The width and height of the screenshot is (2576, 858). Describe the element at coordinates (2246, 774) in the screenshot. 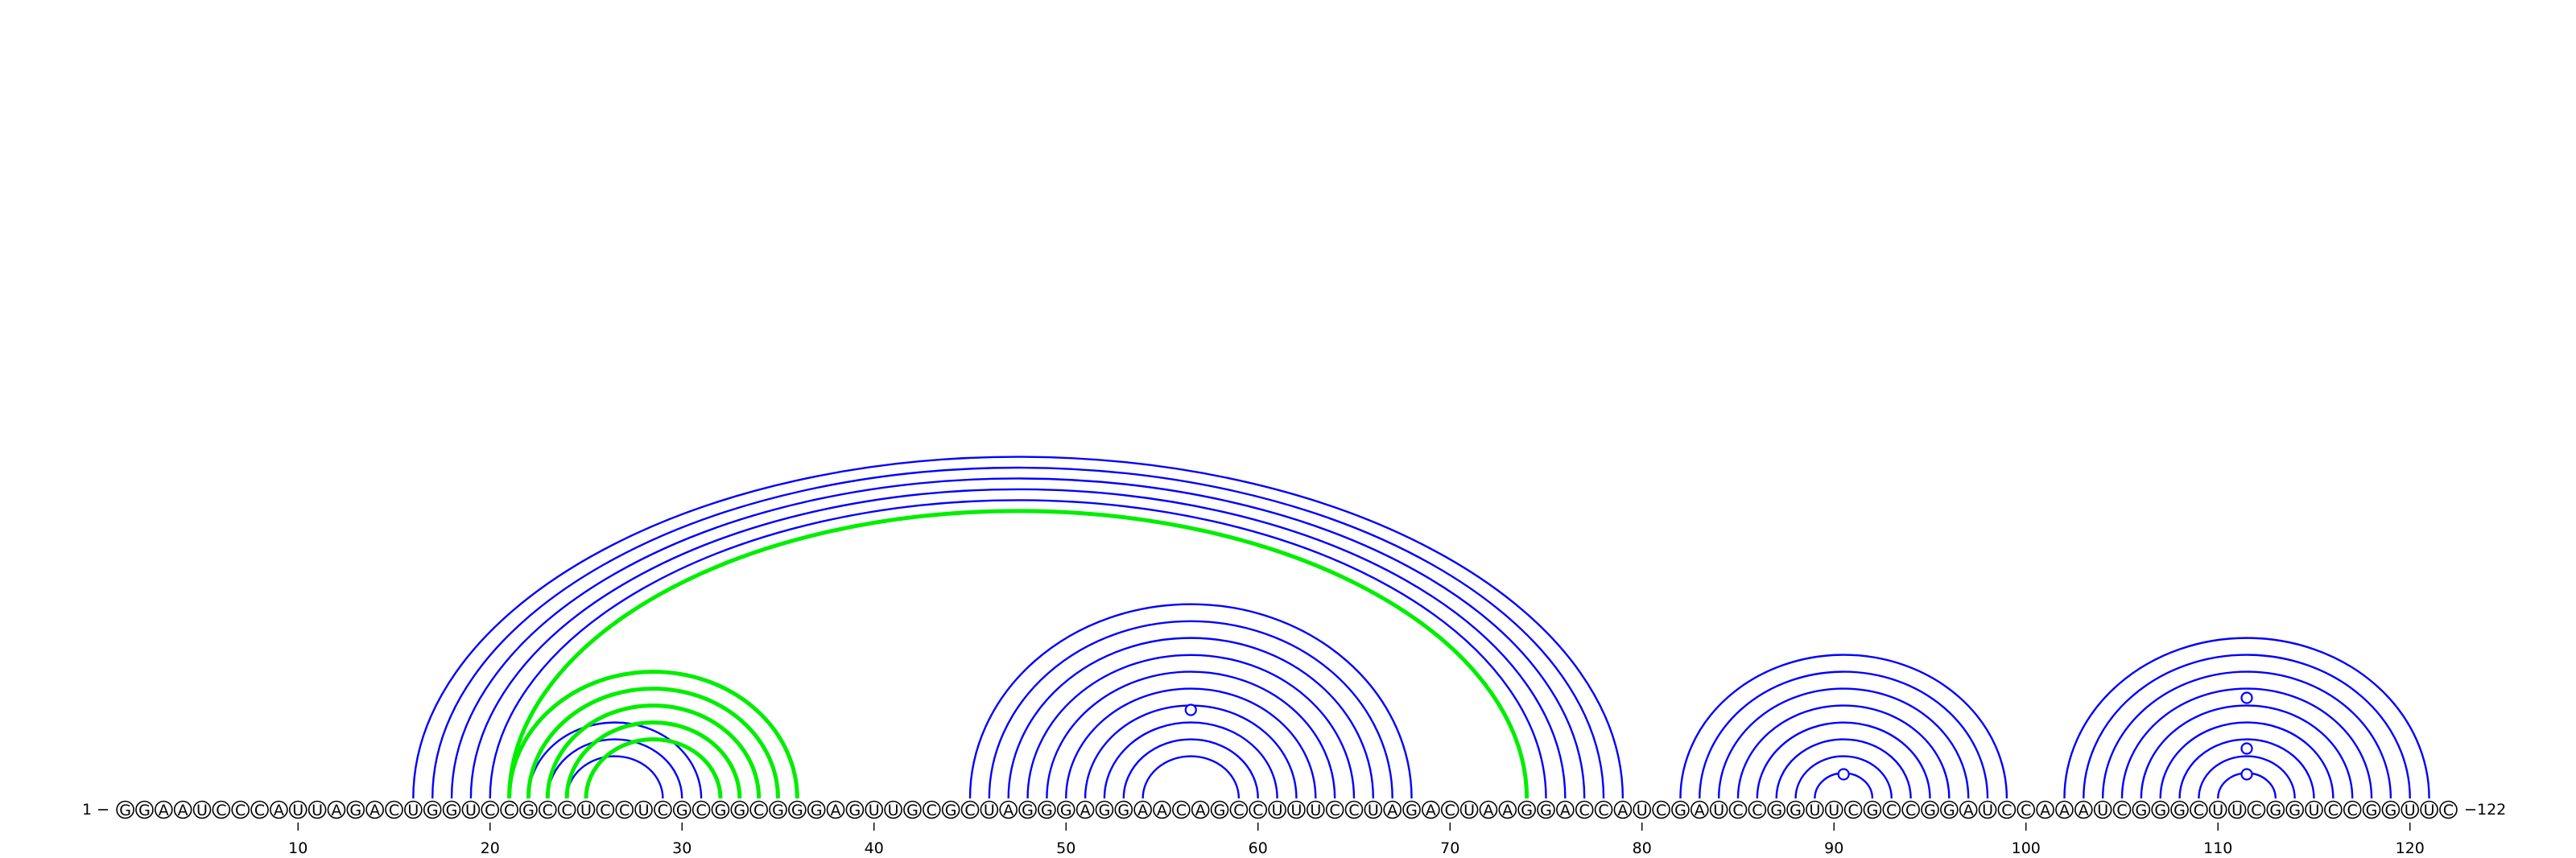

I see `loop-marker` at that location.